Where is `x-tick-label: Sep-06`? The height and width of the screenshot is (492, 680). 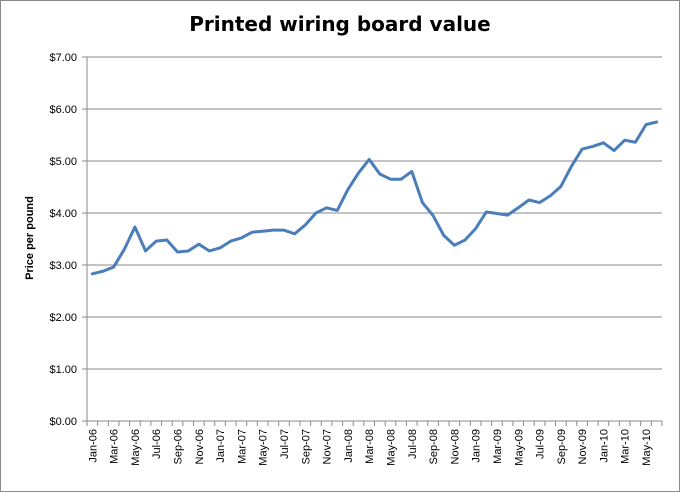
x-tick-label: Sep-06 is located at coordinates (179, 446).